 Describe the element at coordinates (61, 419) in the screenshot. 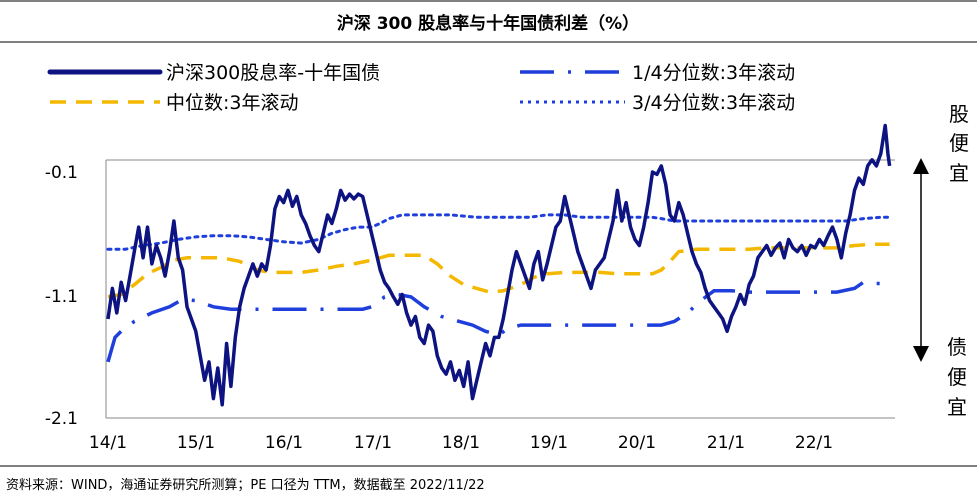

I see `y-tick-label: -2.1` at that location.